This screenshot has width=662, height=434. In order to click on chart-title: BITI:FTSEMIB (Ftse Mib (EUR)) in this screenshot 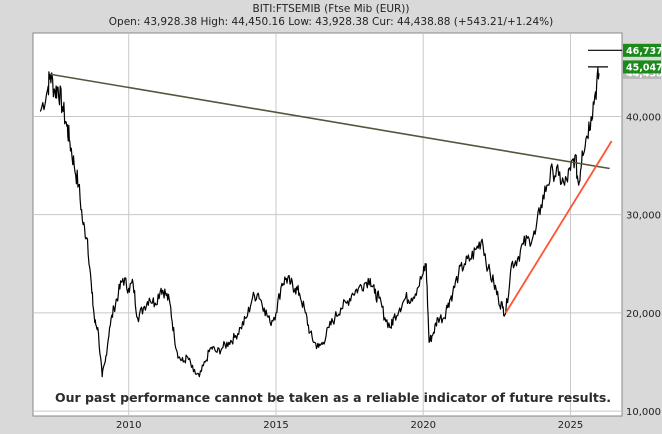, I will do `click(330, 9)`.